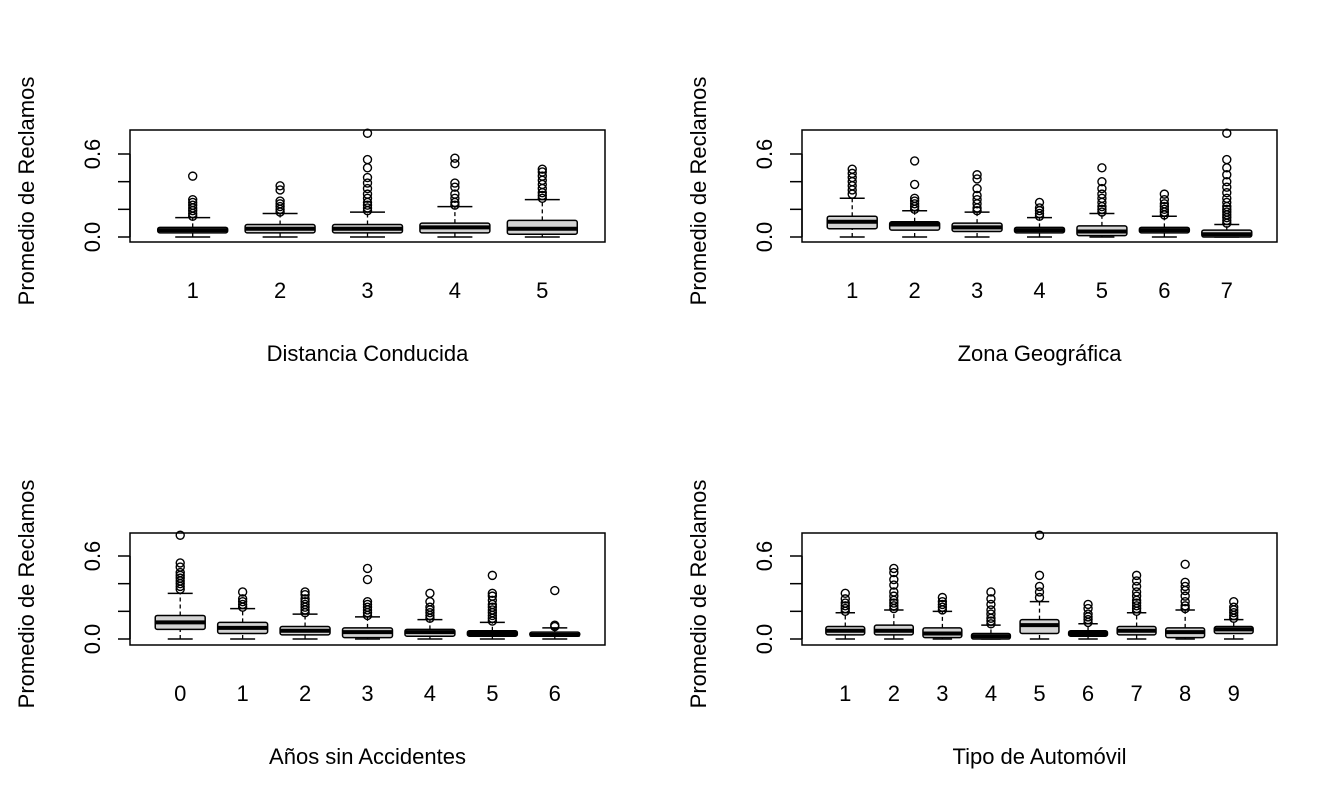 Image resolution: width=1344 pixels, height=806 pixels. I want to click on box-0: 0, so click(180, 618).